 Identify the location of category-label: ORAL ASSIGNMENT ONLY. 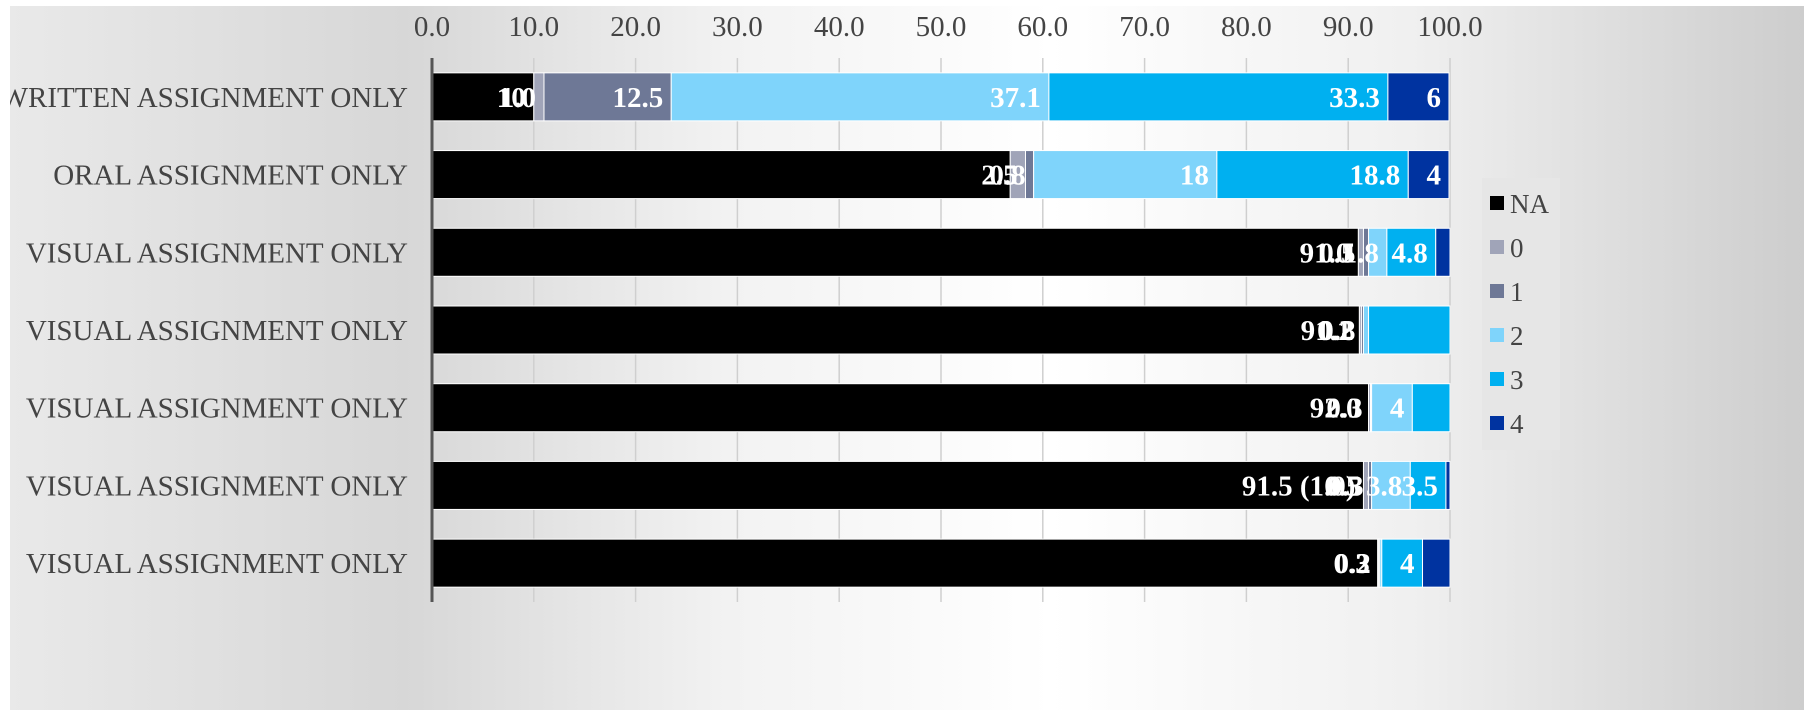
(230, 176).